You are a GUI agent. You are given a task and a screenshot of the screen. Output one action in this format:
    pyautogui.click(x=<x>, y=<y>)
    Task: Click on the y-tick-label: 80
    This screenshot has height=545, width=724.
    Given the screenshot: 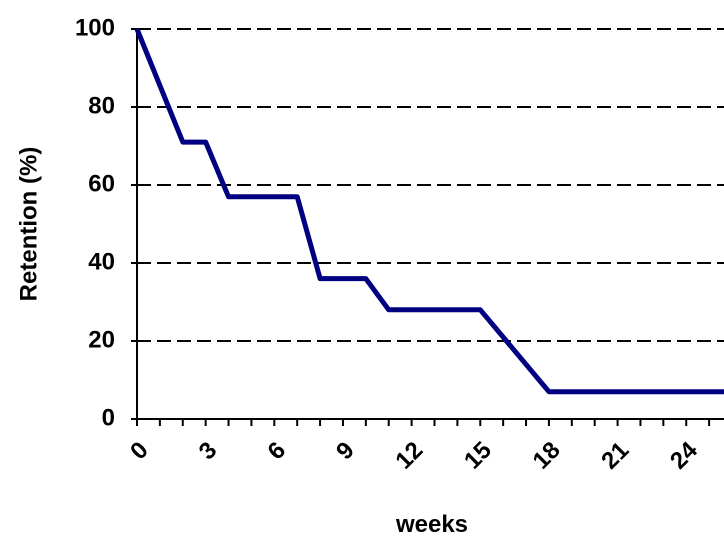 What is the action you would take?
    pyautogui.click(x=101, y=105)
    